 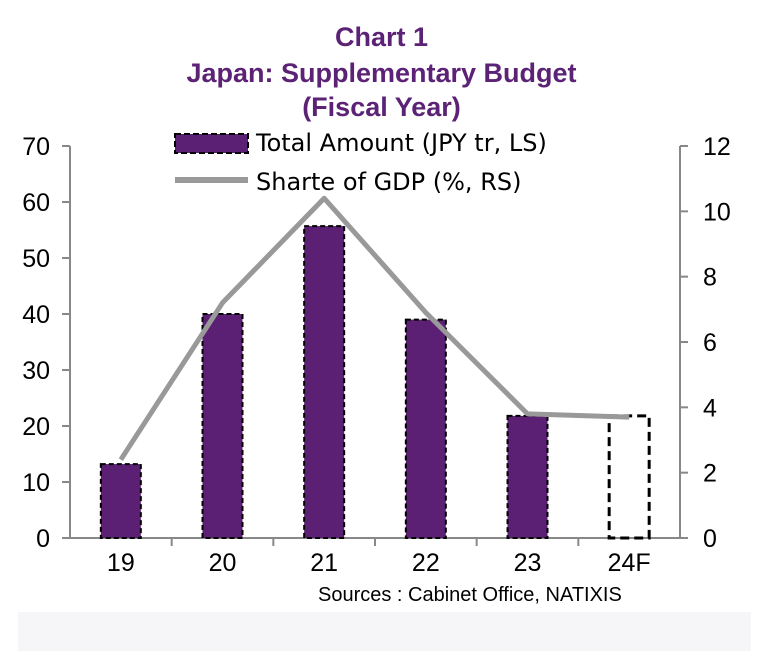 I want to click on y-right-tick-label: 0, so click(x=710, y=539).